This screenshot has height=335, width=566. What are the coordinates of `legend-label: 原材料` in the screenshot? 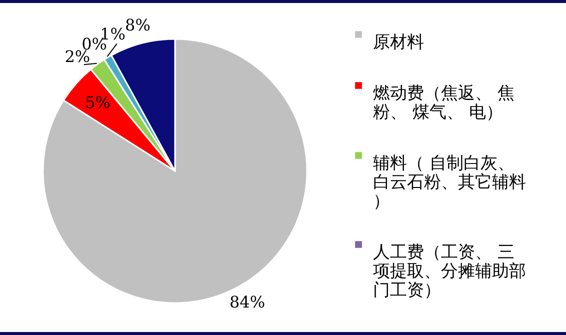 It's located at (398, 42).